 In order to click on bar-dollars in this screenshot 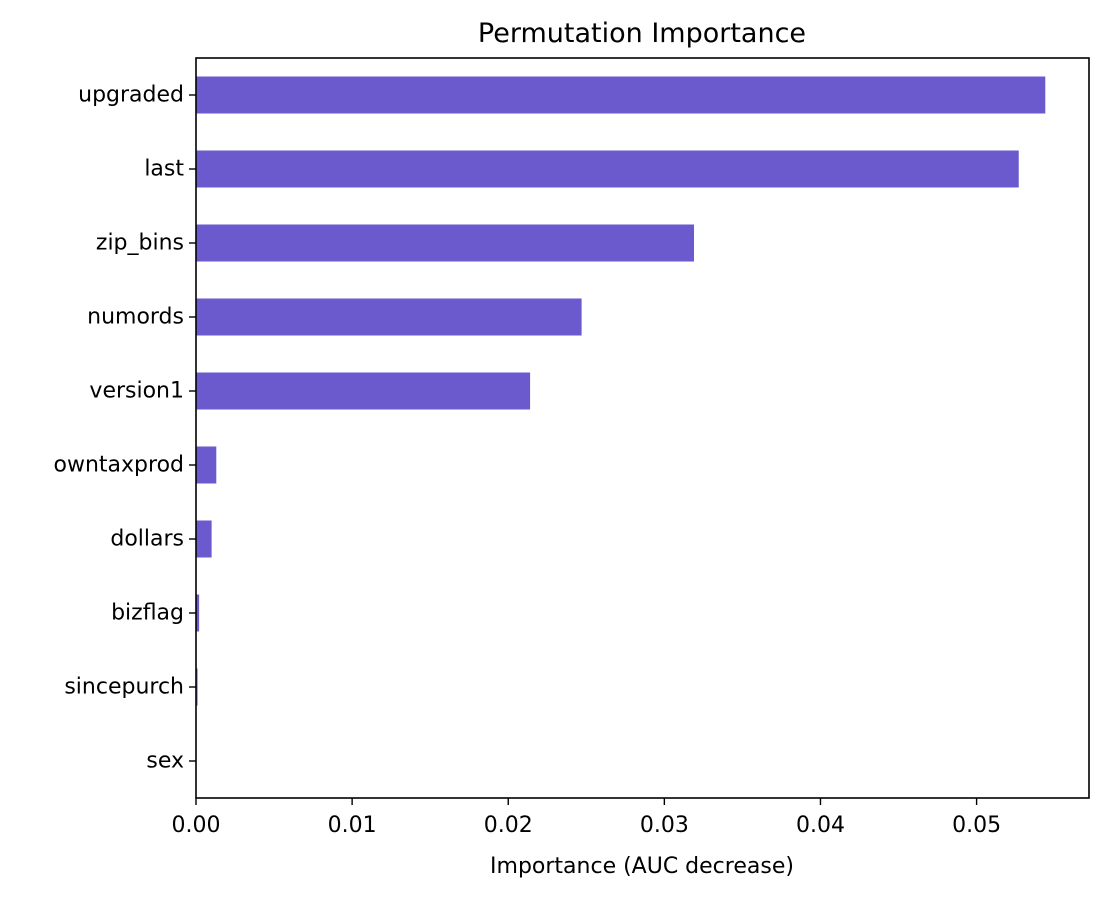, I will do `click(204, 539)`.